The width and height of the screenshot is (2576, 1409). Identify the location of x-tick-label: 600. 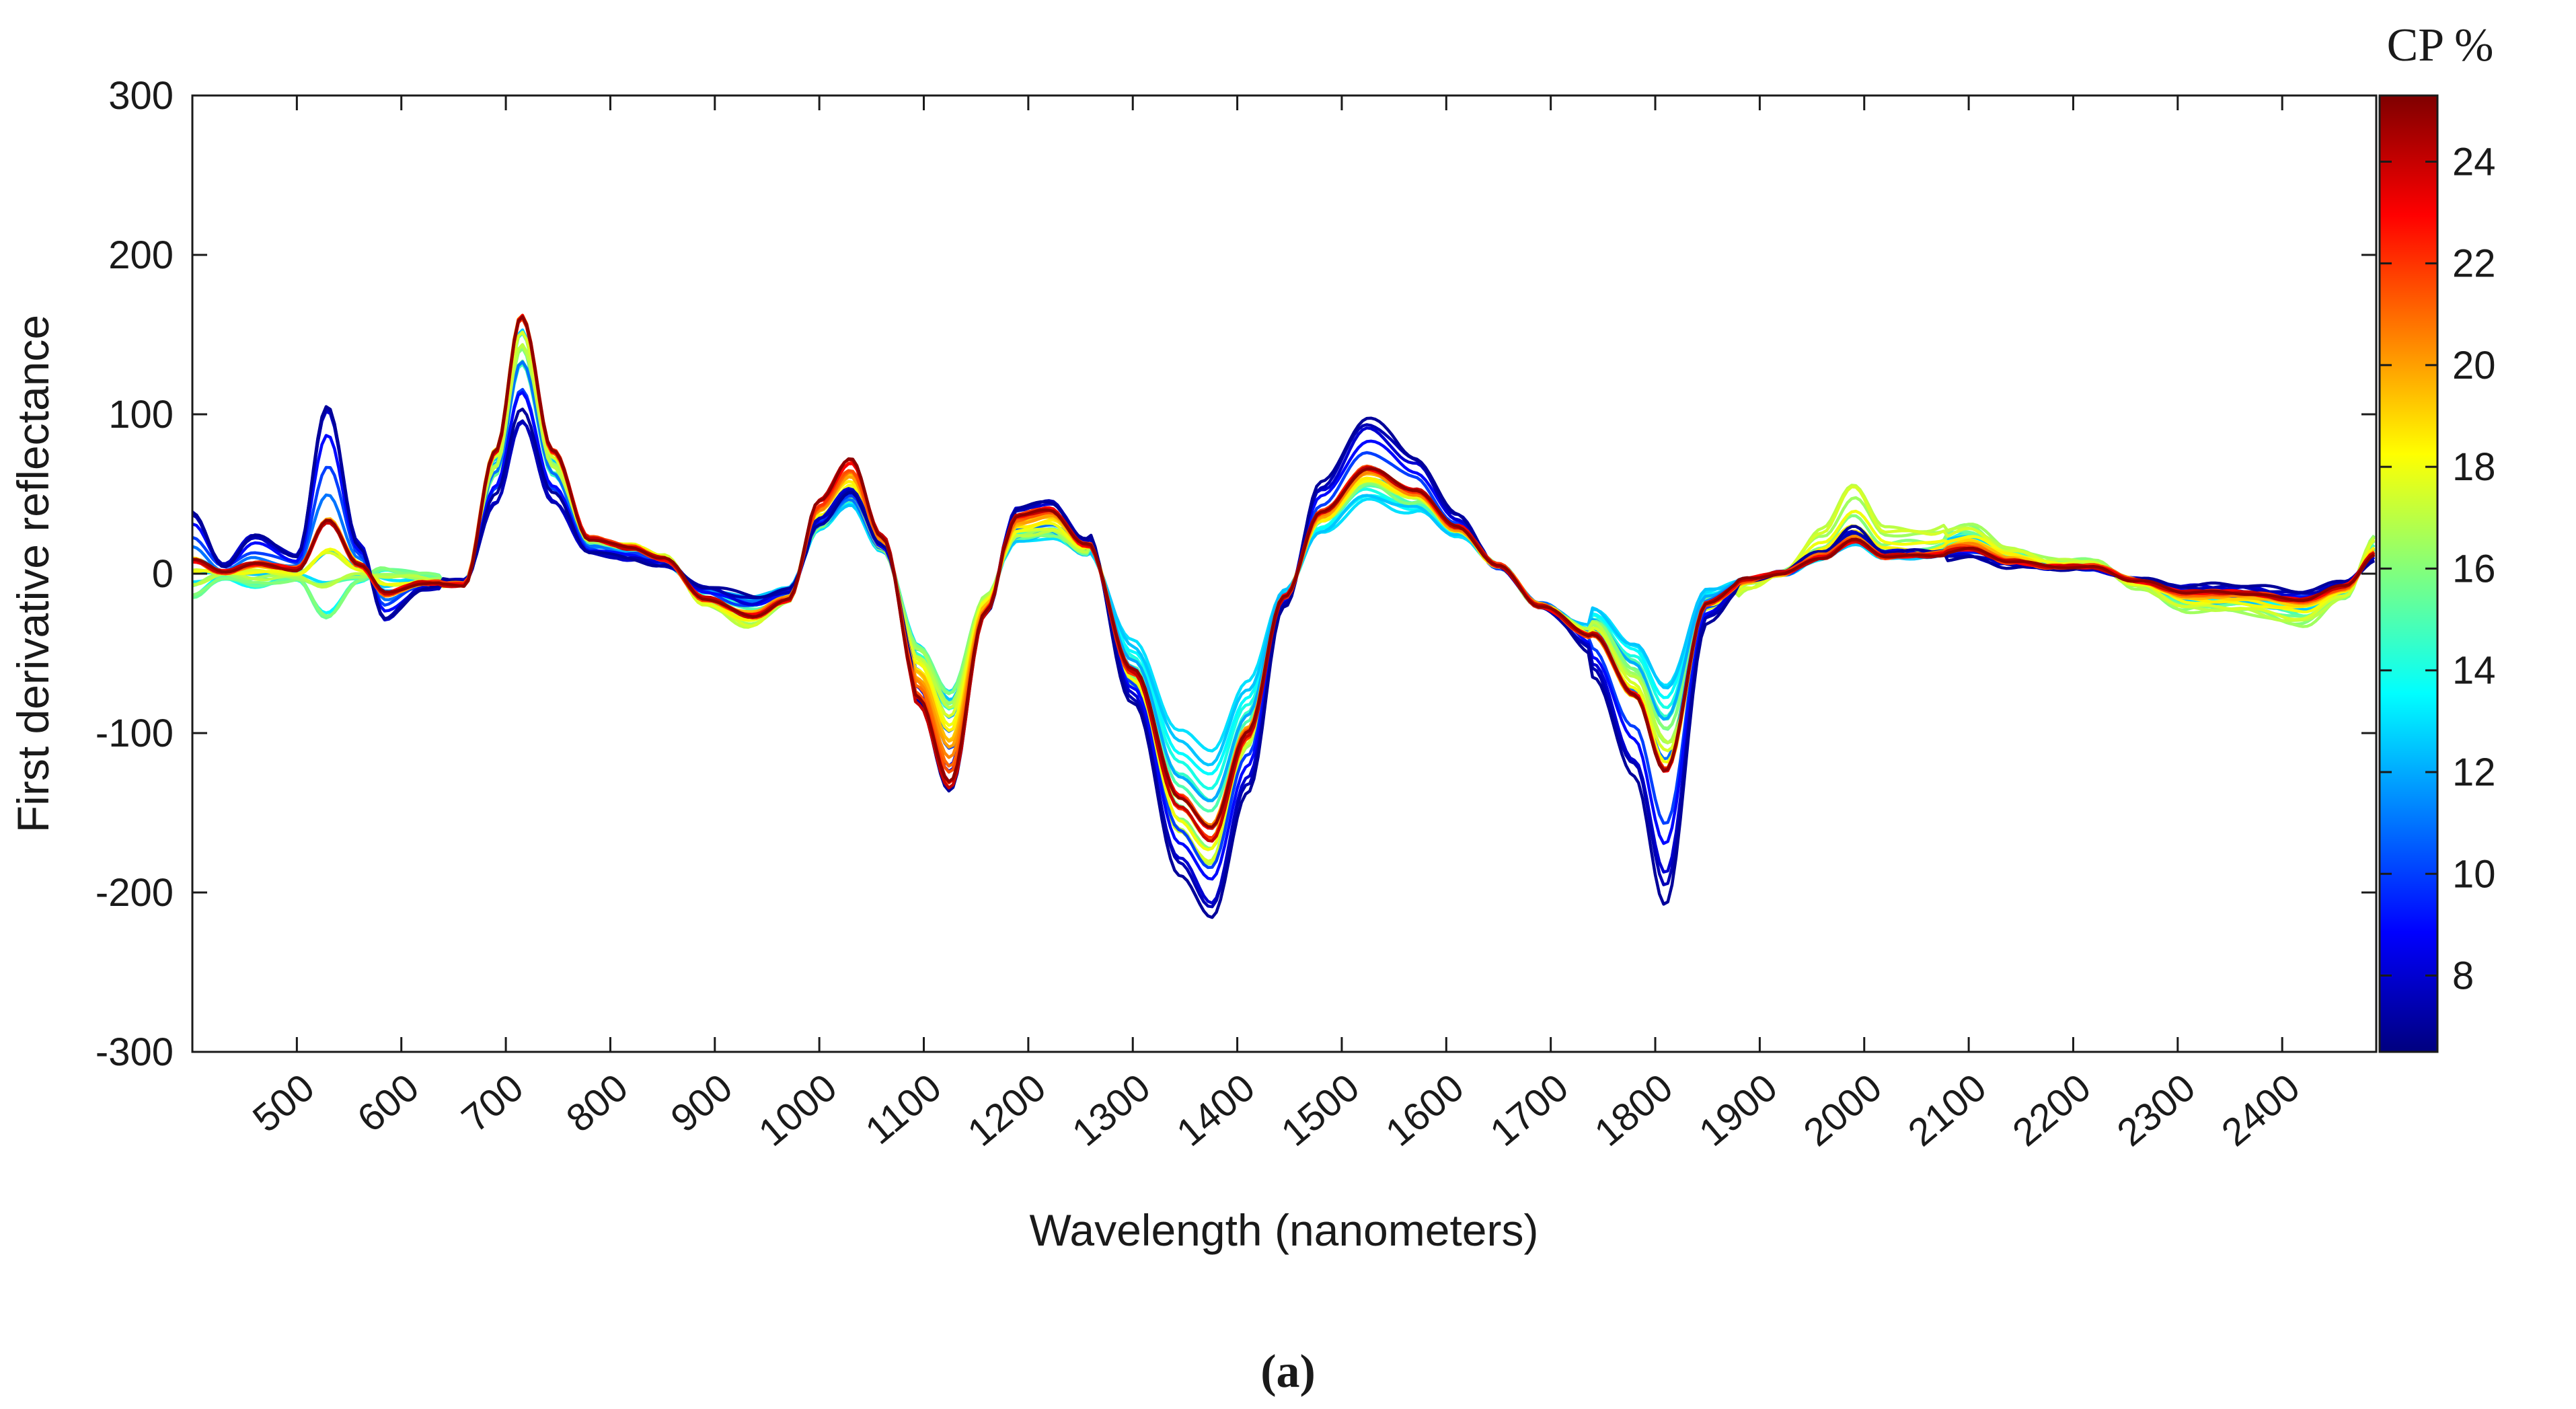
(388, 1103).